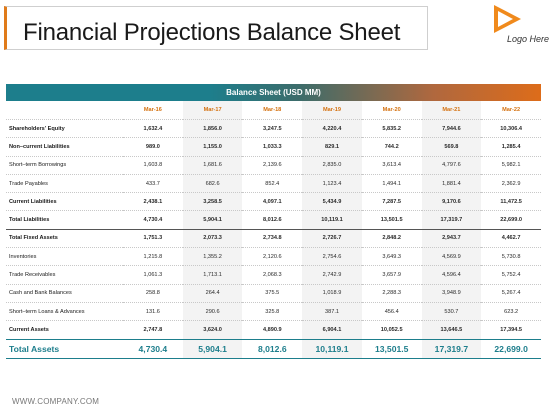 Image resolution: width=560 pixels, height=420 pixels. What do you see at coordinates (272, 348) in the screenshot?
I see `cell-value: 8,012.6` at bounding box center [272, 348].